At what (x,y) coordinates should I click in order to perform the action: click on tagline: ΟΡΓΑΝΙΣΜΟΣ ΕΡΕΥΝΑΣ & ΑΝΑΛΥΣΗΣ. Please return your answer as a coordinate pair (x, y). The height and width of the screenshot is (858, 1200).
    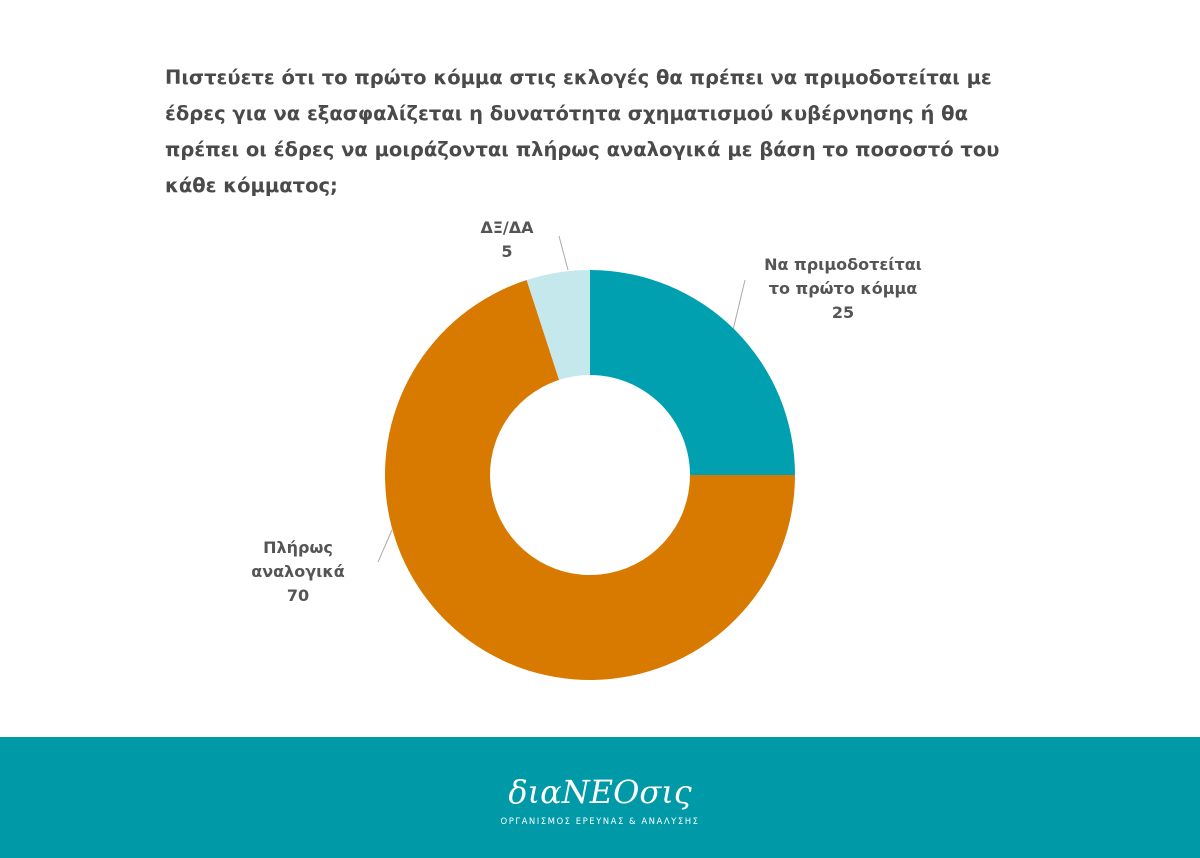
    Looking at the image, I should click on (600, 822).